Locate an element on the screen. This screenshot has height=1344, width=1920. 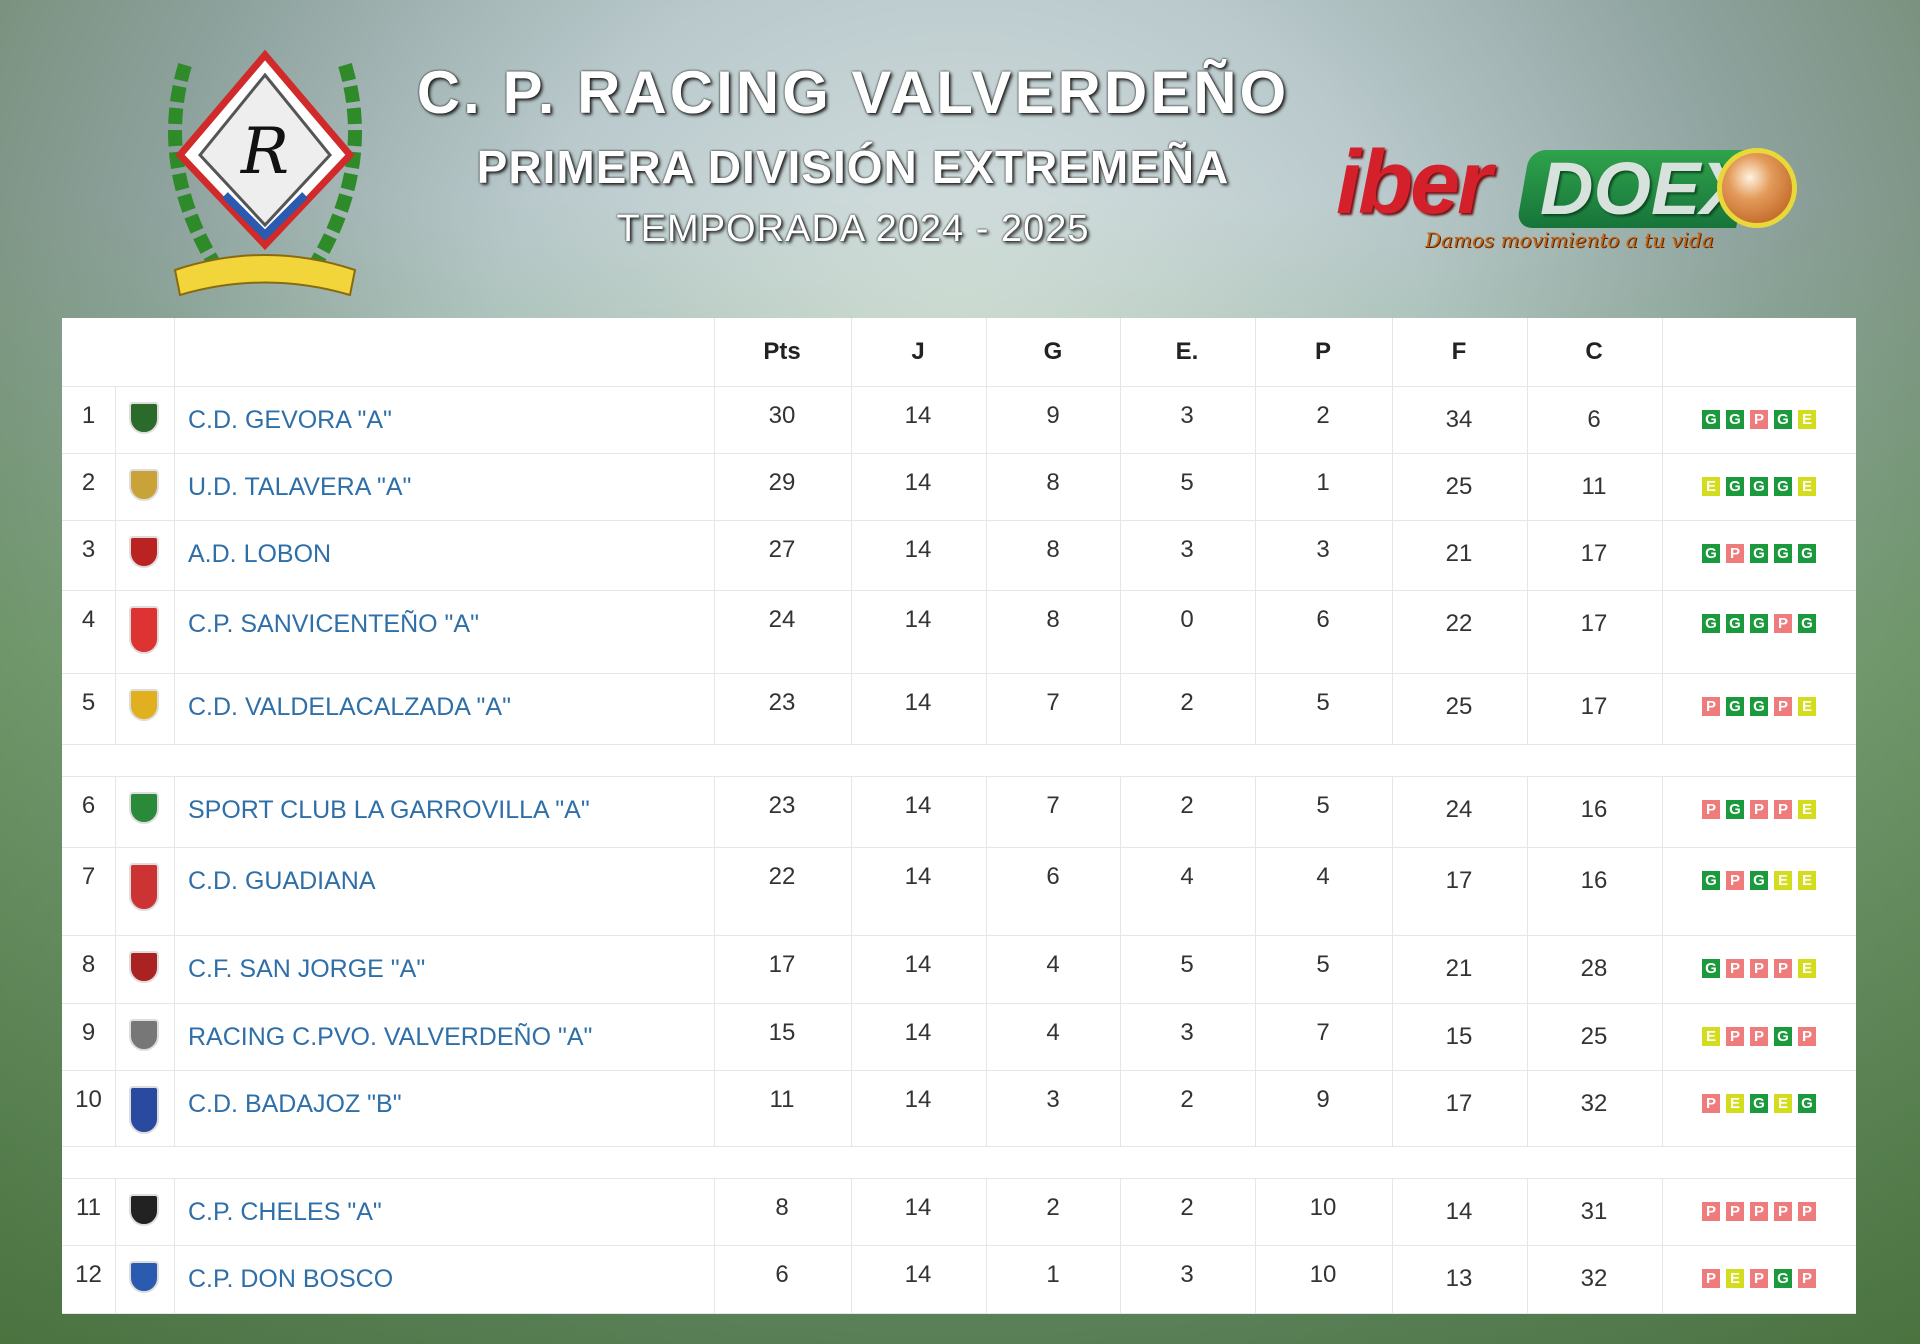
column-header-c: C is located at coordinates (1594, 351).